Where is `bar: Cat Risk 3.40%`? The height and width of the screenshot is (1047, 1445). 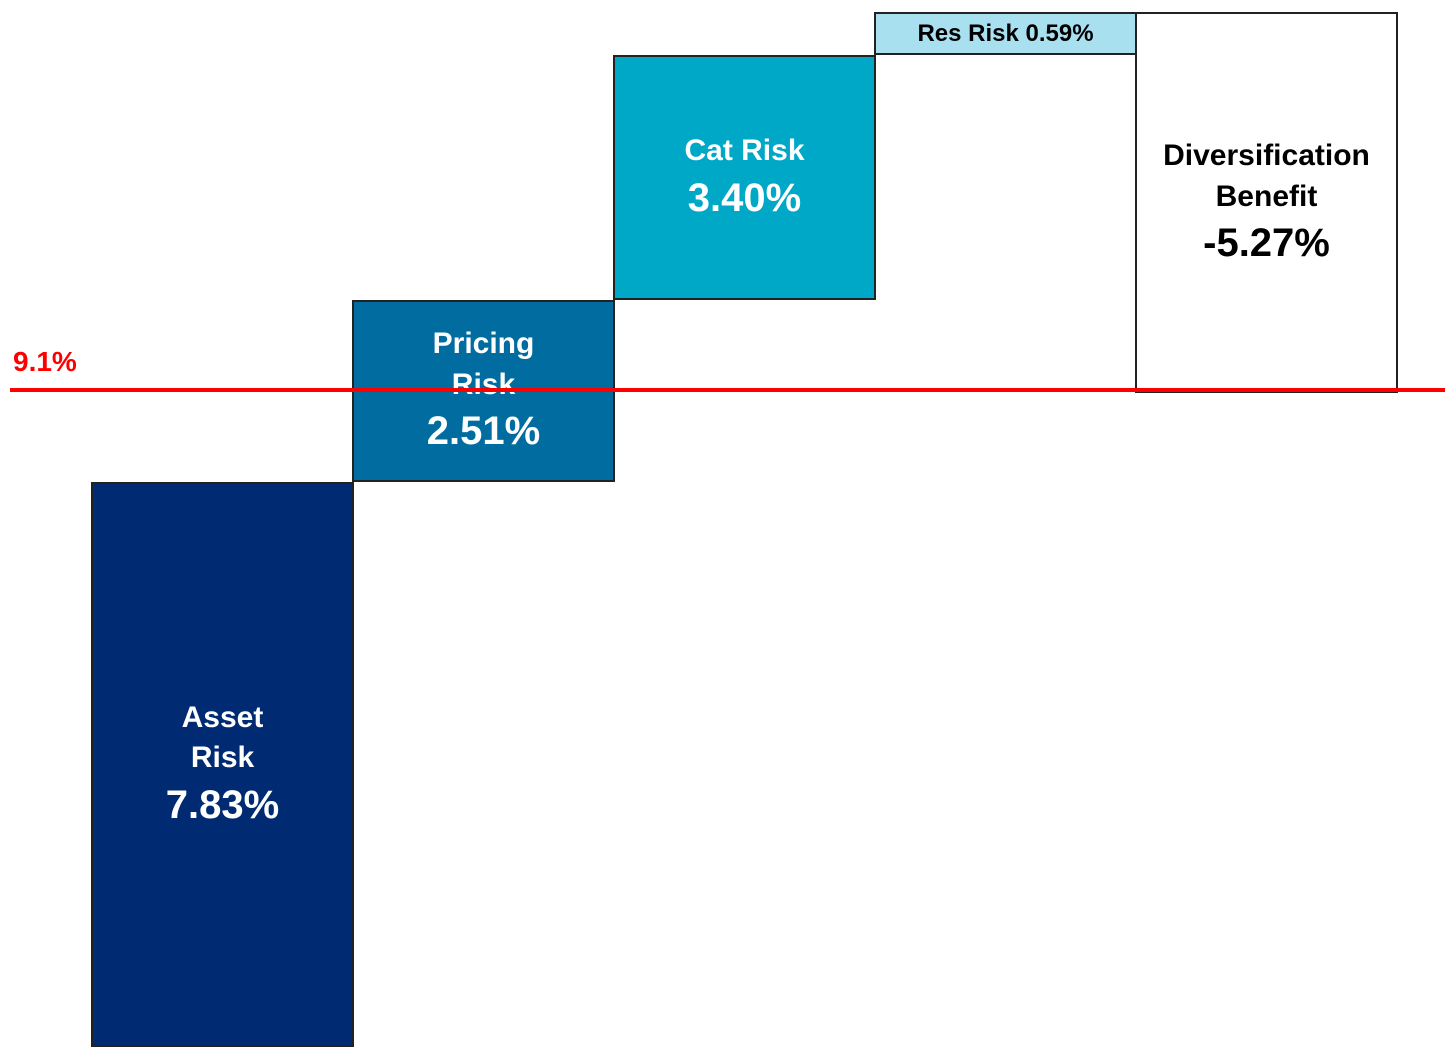
bar: Cat Risk 3.40% is located at coordinates (744, 177).